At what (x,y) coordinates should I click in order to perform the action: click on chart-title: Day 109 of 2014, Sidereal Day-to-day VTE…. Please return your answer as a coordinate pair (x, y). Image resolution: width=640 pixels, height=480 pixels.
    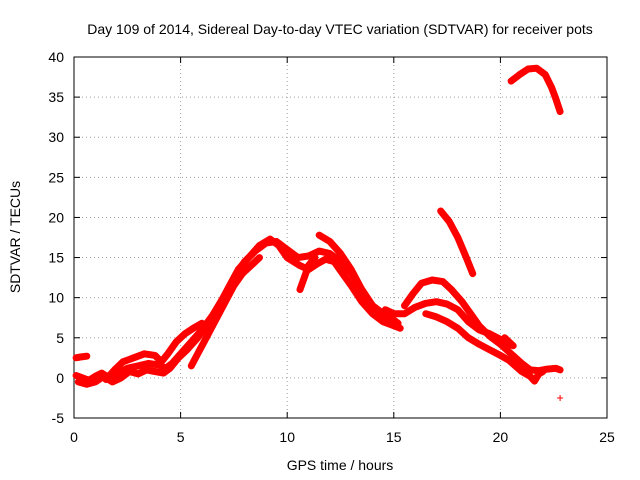
    Looking at the image, I should click on (340, 29).